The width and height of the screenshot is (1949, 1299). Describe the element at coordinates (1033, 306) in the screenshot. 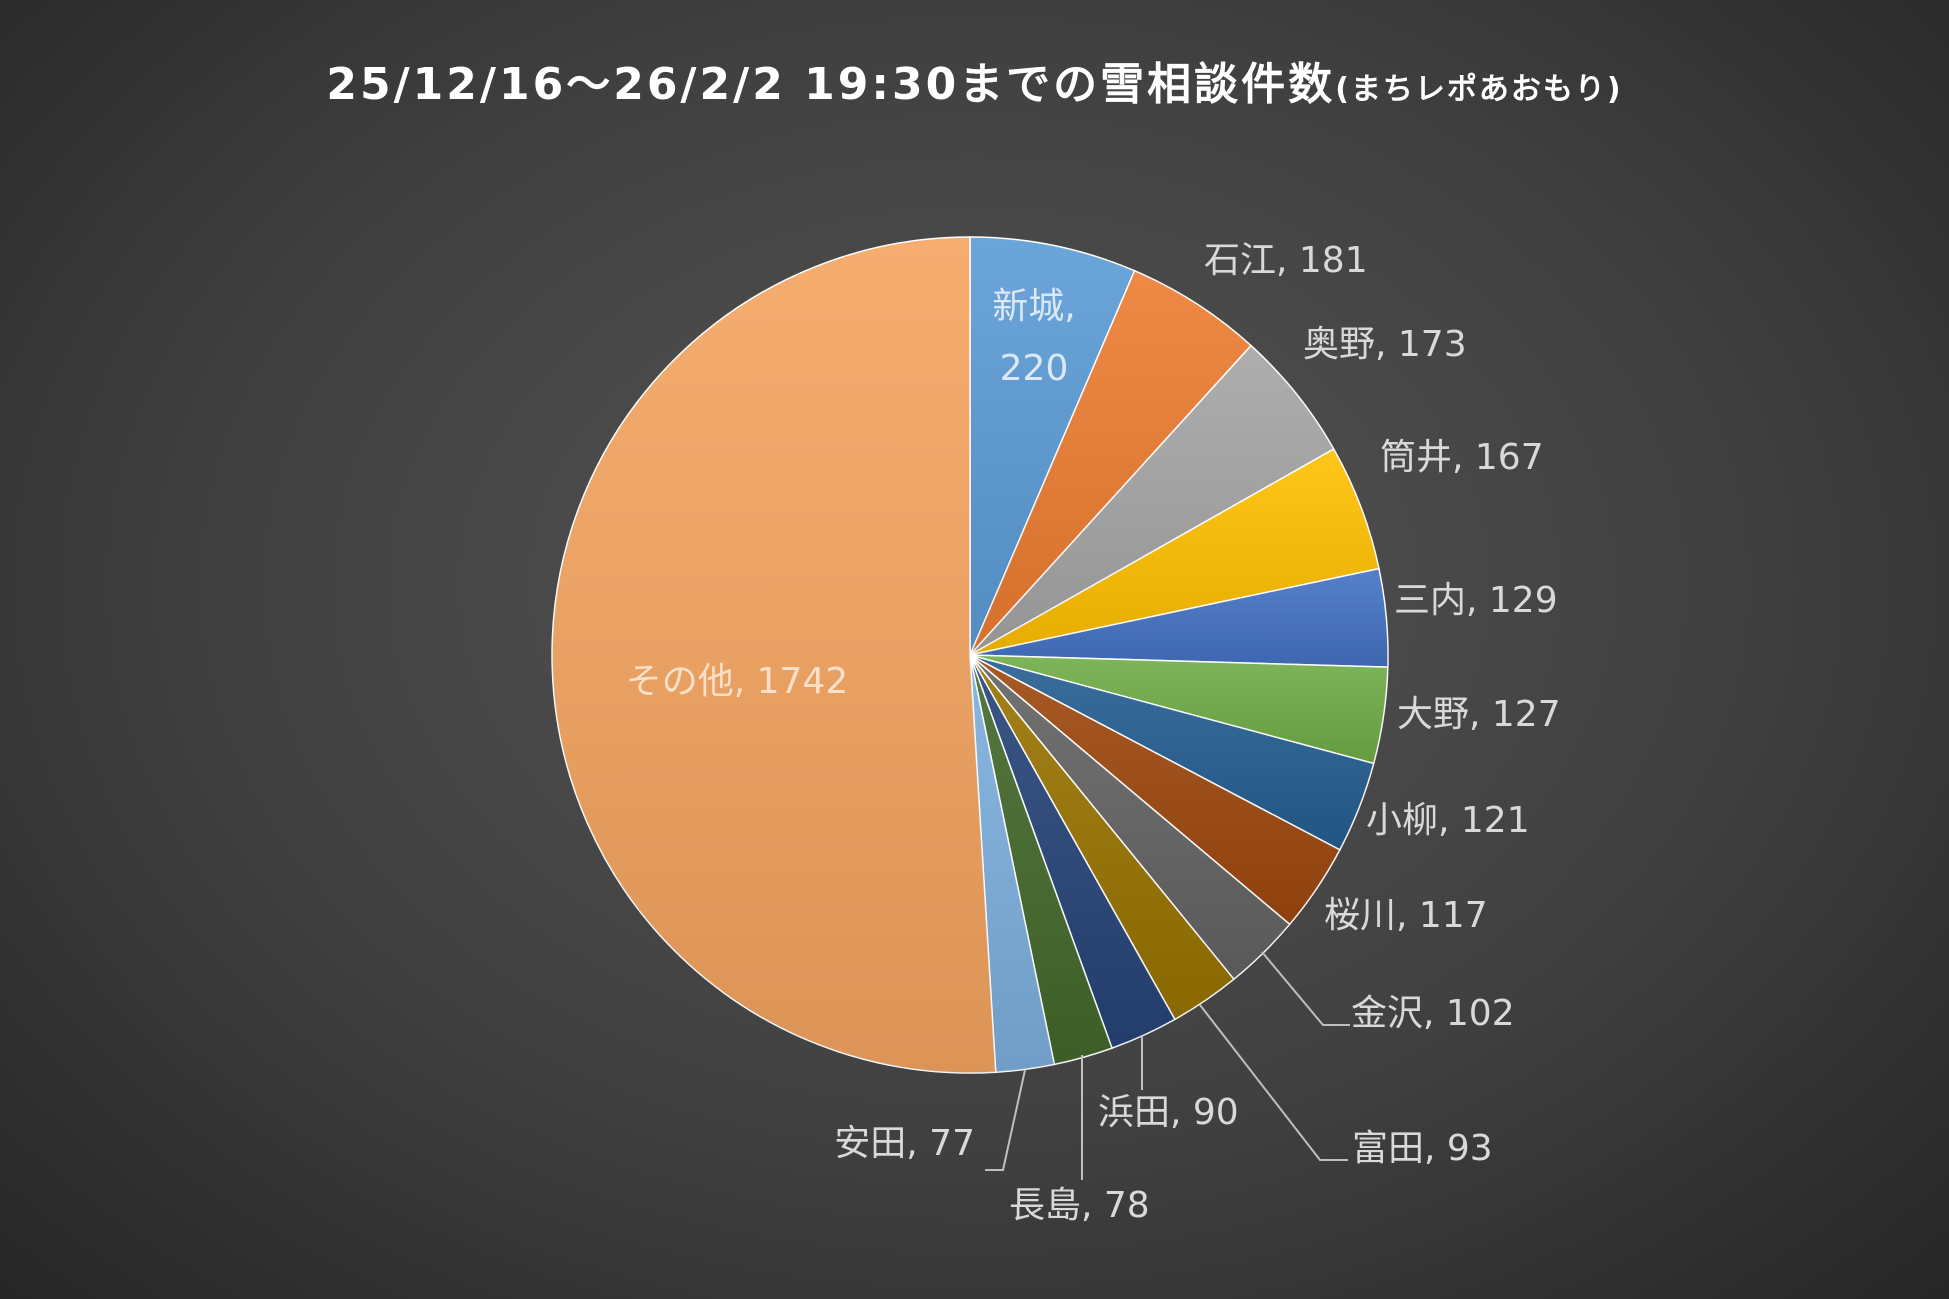

I see `data-label-1-name: 新城,` at that location.